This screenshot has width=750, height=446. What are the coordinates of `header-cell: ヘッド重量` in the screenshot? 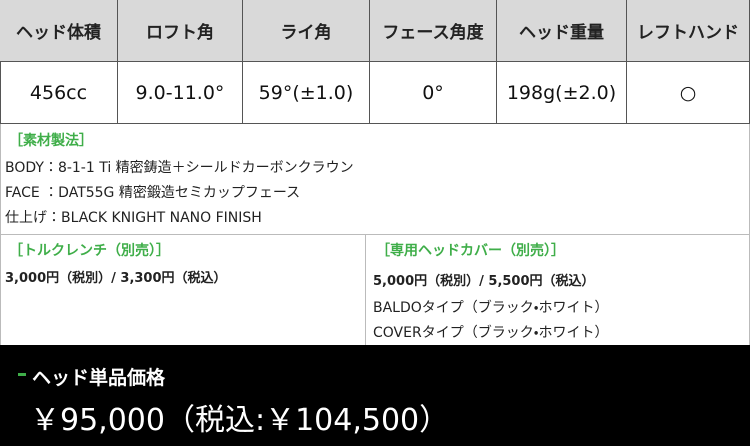 It's located at (562, 31).